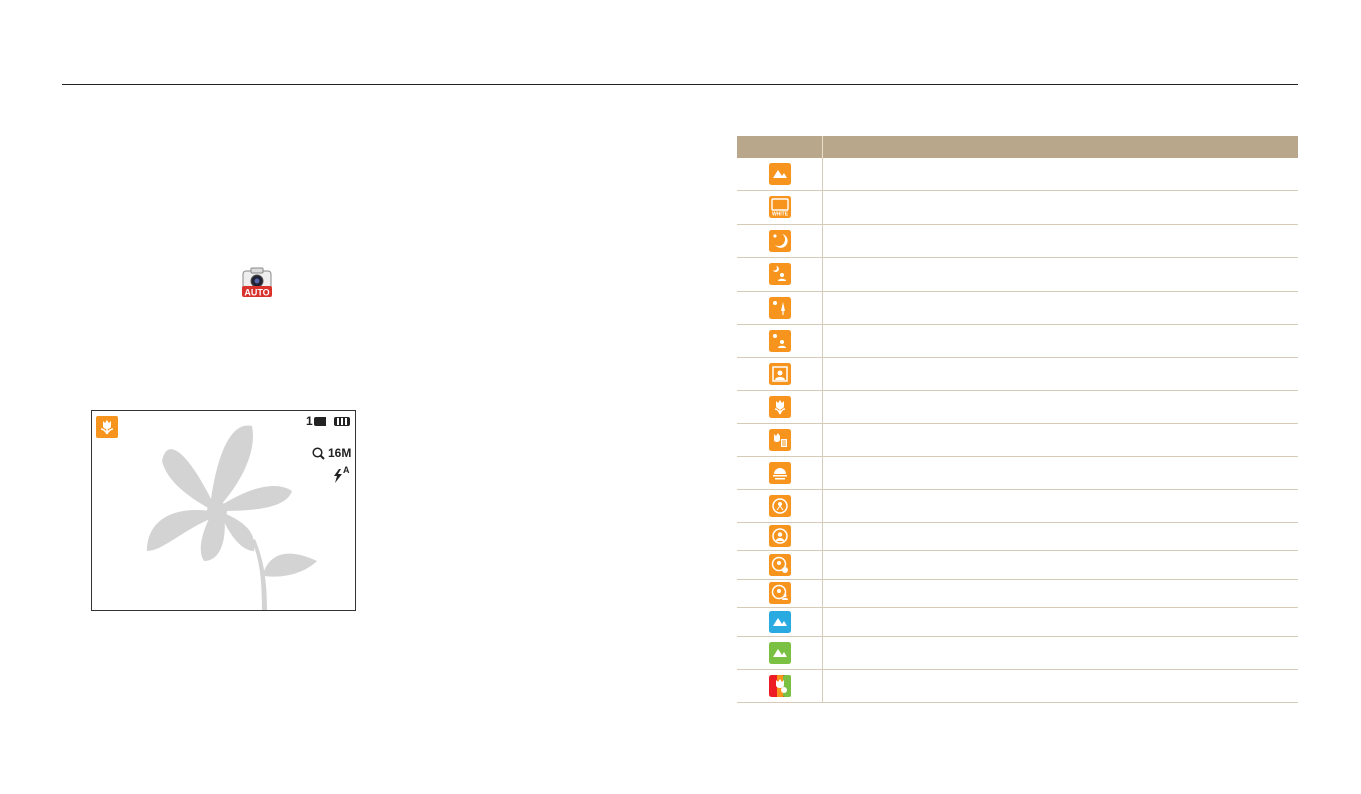  I want to click on landscape-icon, so click(779, 173).